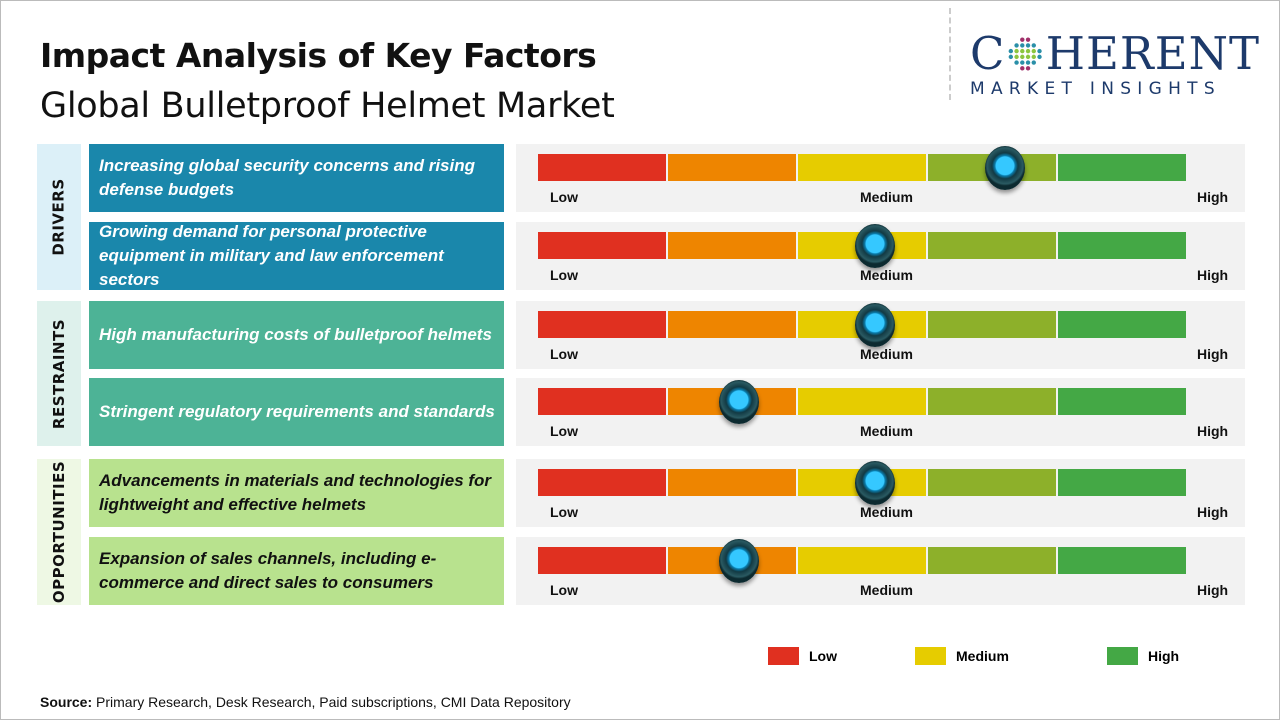  Describe the element at coordinates (1143, 656) in the screenshot. I see `legend-high: High` at that location.